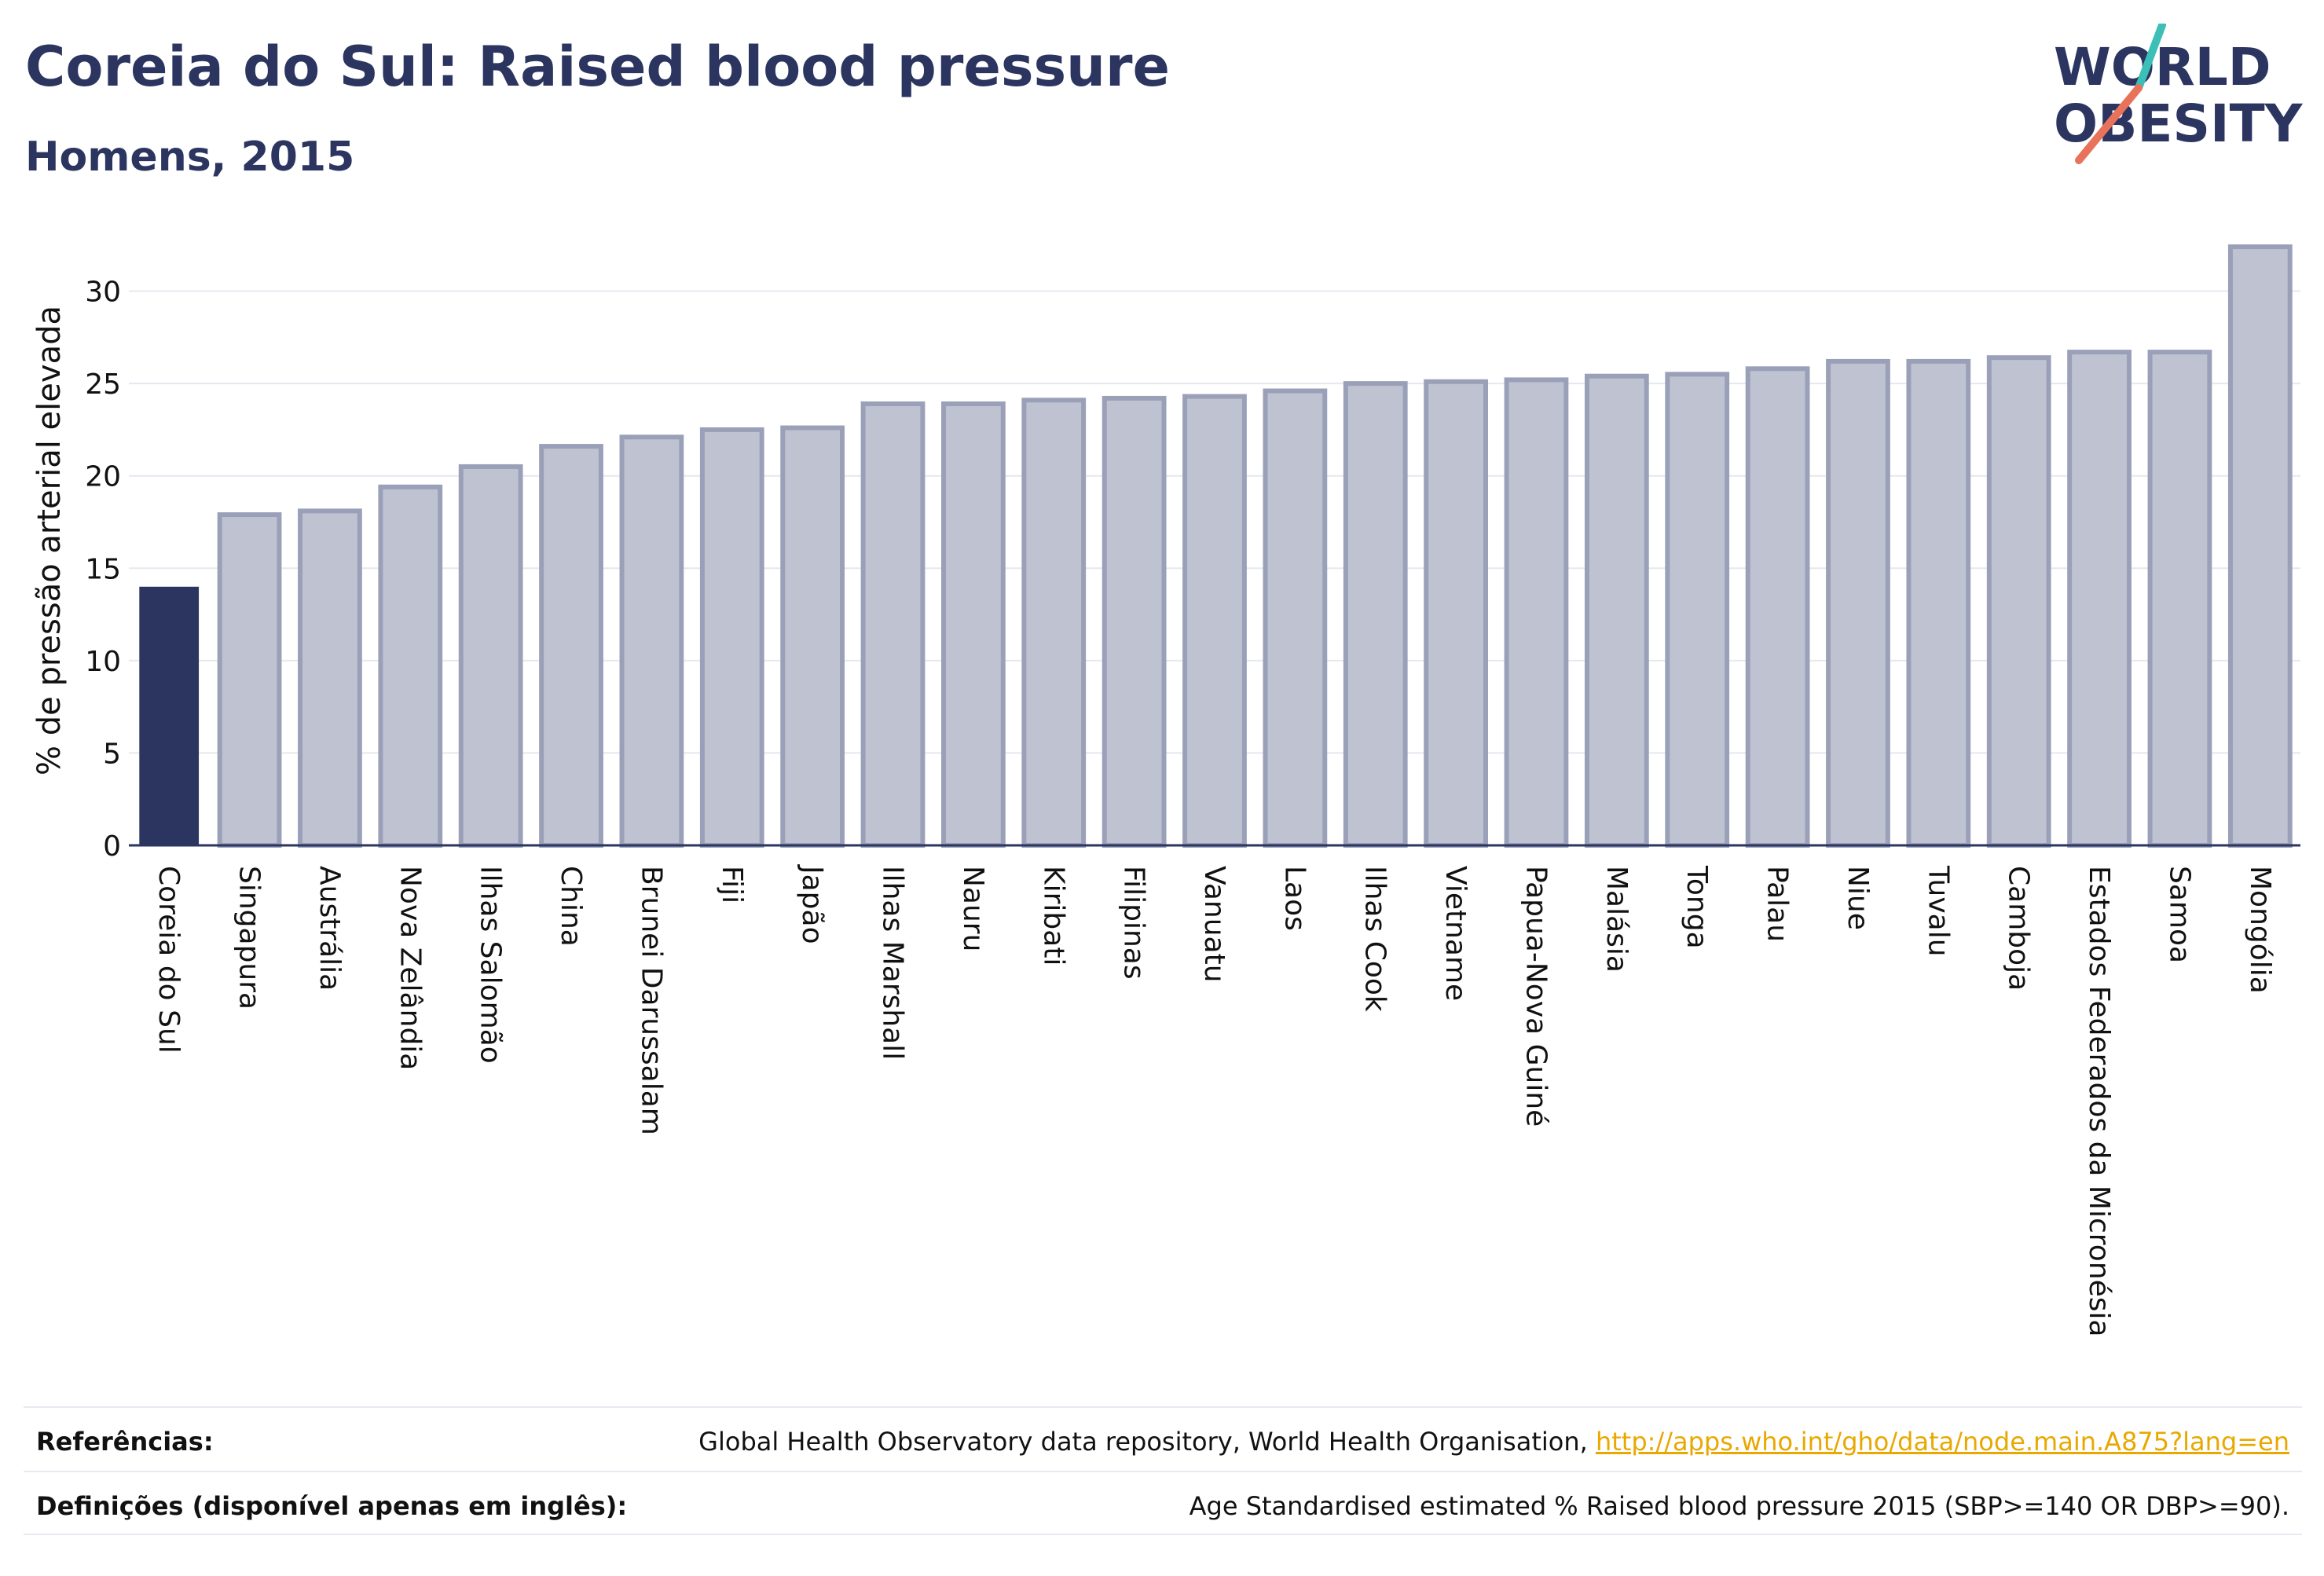 Image resolution: width=2324 pixels, height=1576 pixels. What do you see at coordinates (103, 477) in the screenshot?
I see `y-tick-label: 20` at bounding box center [103, 477].